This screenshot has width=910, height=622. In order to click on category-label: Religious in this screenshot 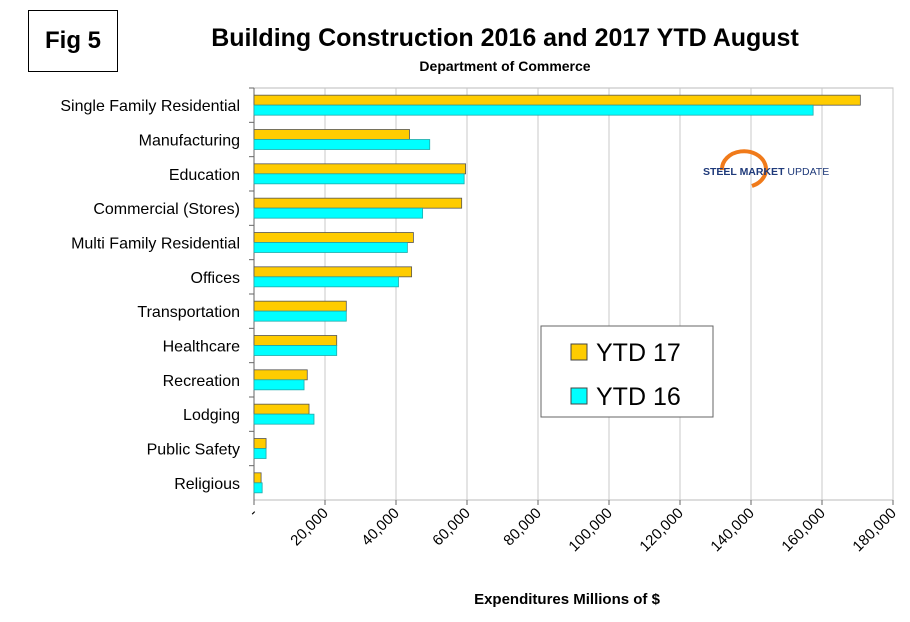, I will do `click(207, 484)`.